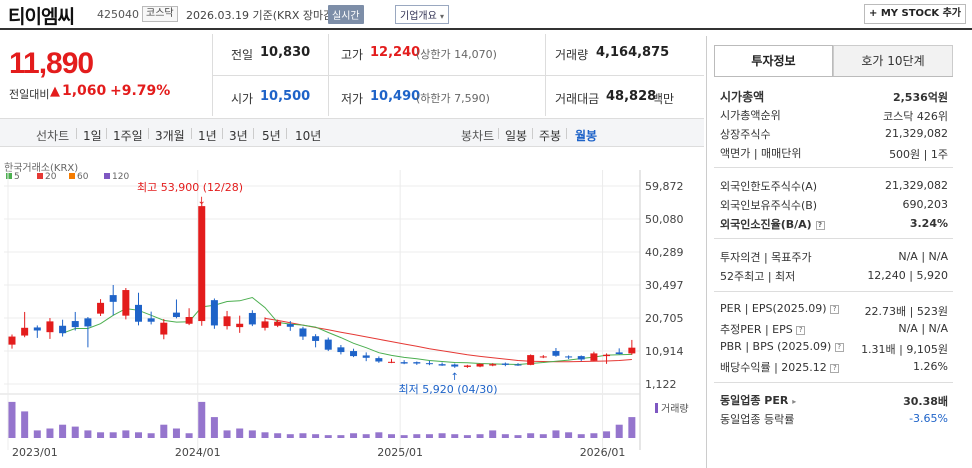  What do you see at coordinates (84, 91) in the screenshot?
I see `price-diff: 1,060` at bounding box center [84, 91].